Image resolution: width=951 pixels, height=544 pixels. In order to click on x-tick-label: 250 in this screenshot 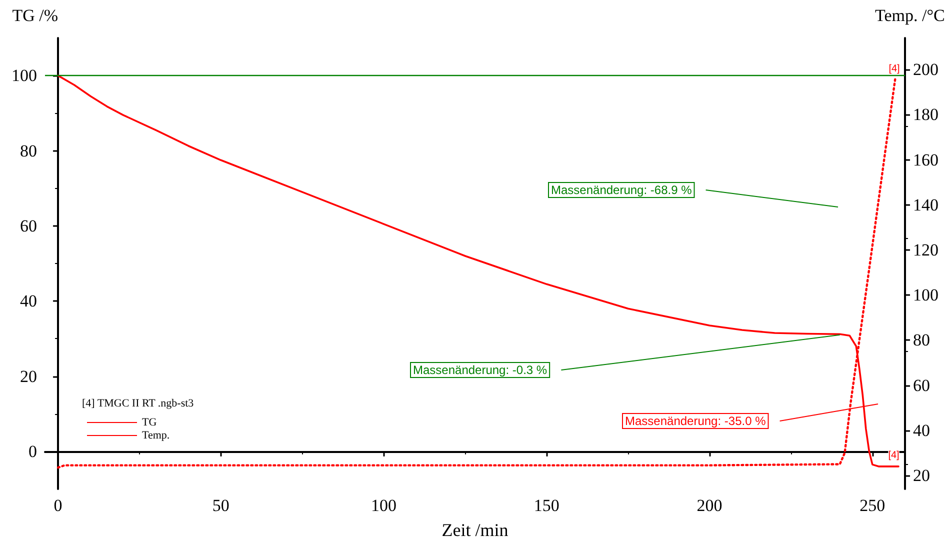, I will do `click(873, 505)`.